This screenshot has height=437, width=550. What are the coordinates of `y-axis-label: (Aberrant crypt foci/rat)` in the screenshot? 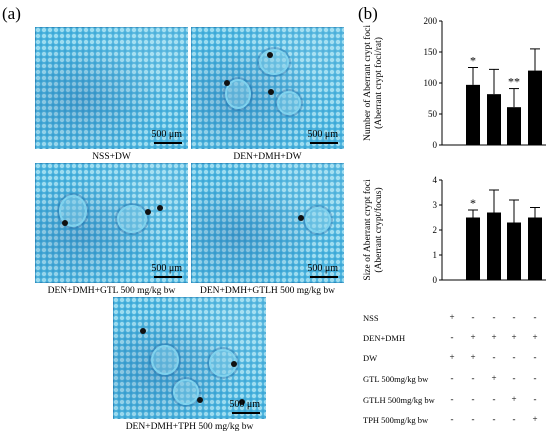 It's located at (378, 83).